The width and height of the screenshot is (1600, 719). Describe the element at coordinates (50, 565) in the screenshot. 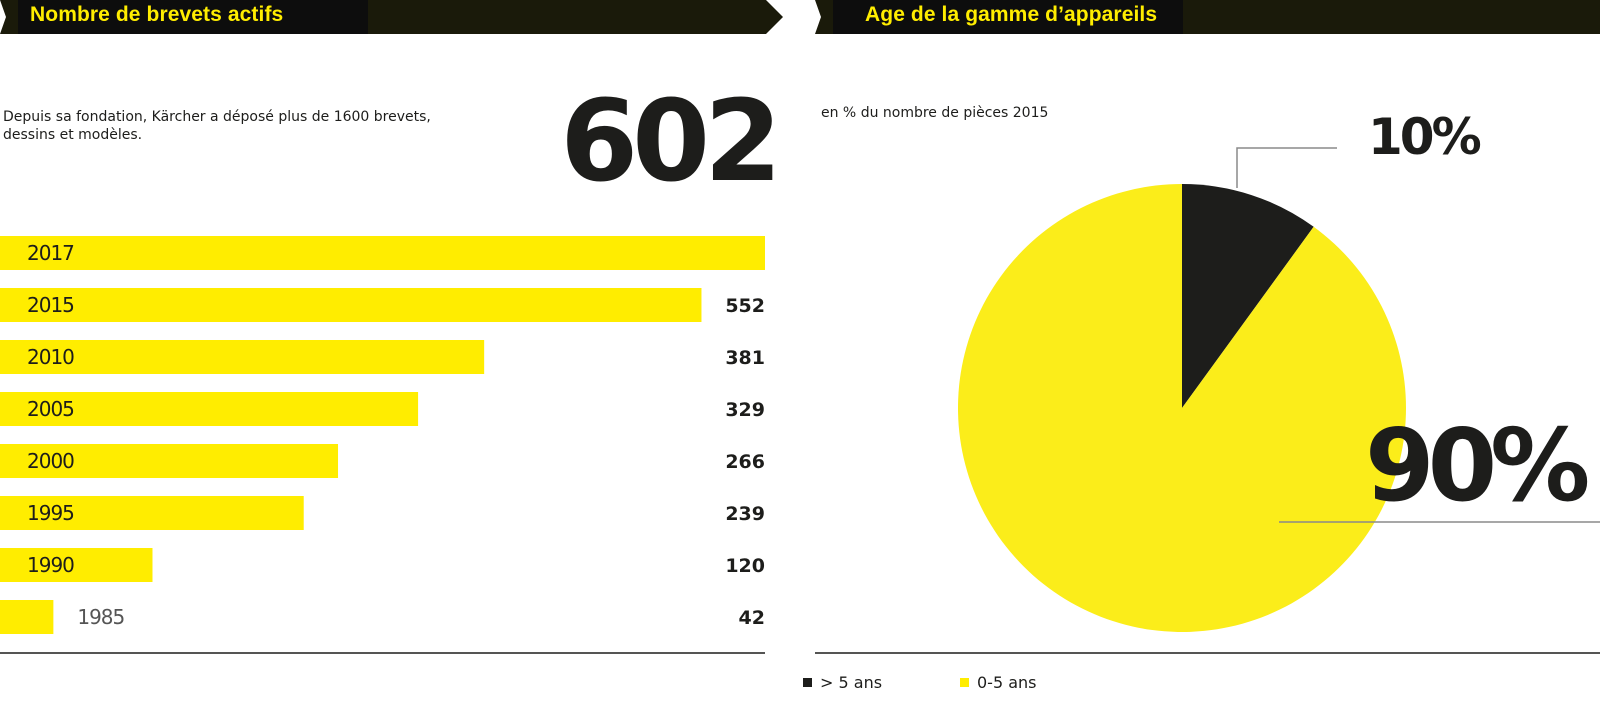

I see `bar-category-label-1990: 1990` at that location.